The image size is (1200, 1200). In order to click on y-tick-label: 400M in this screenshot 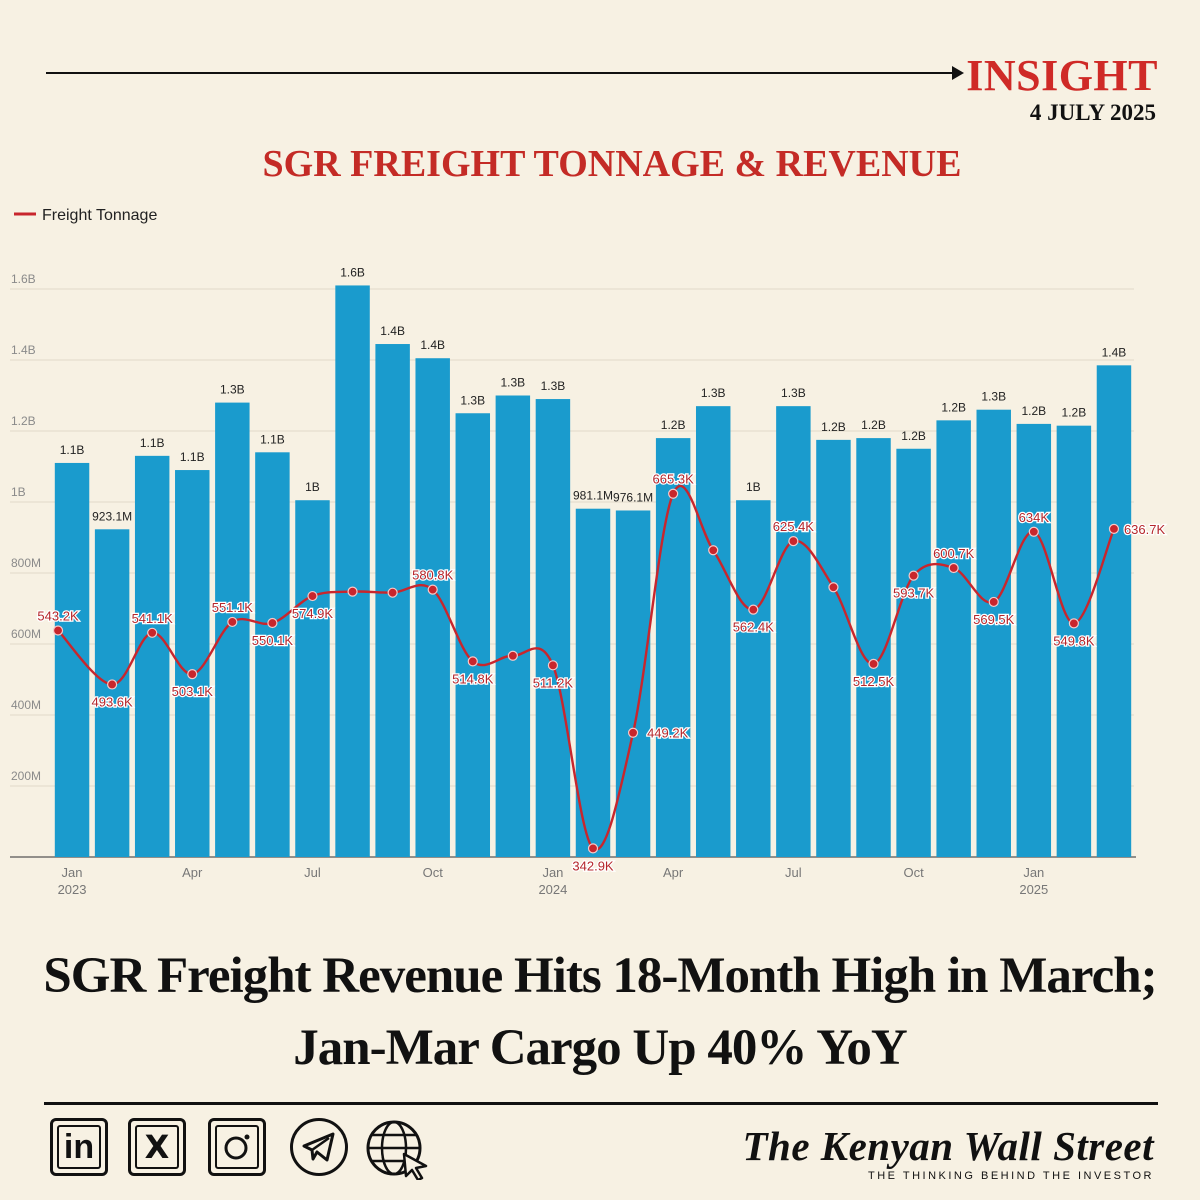, I will do `click(26, 705)`.